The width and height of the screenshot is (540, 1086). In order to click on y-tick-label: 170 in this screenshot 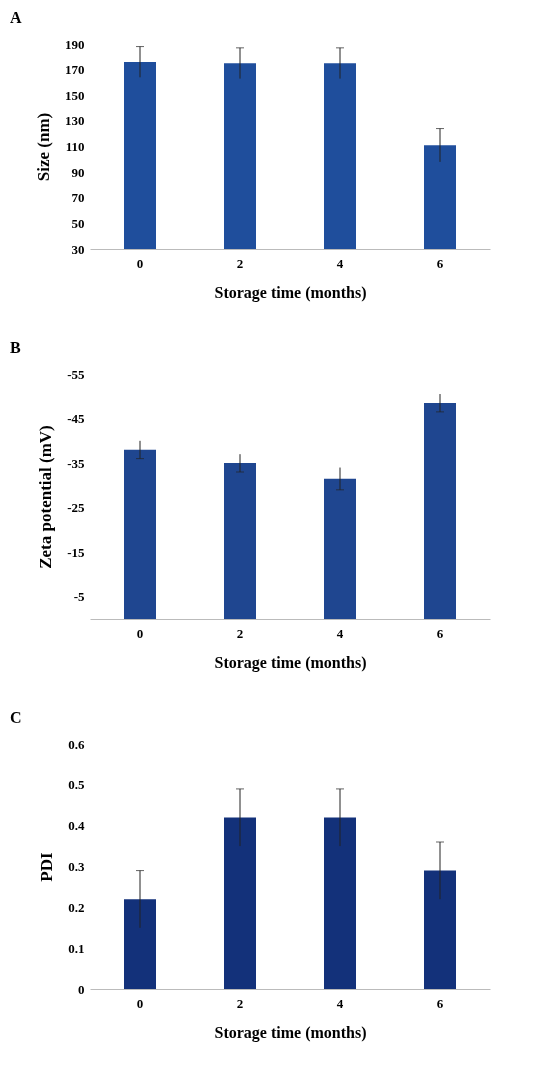, I will do `click(75, 70)`.